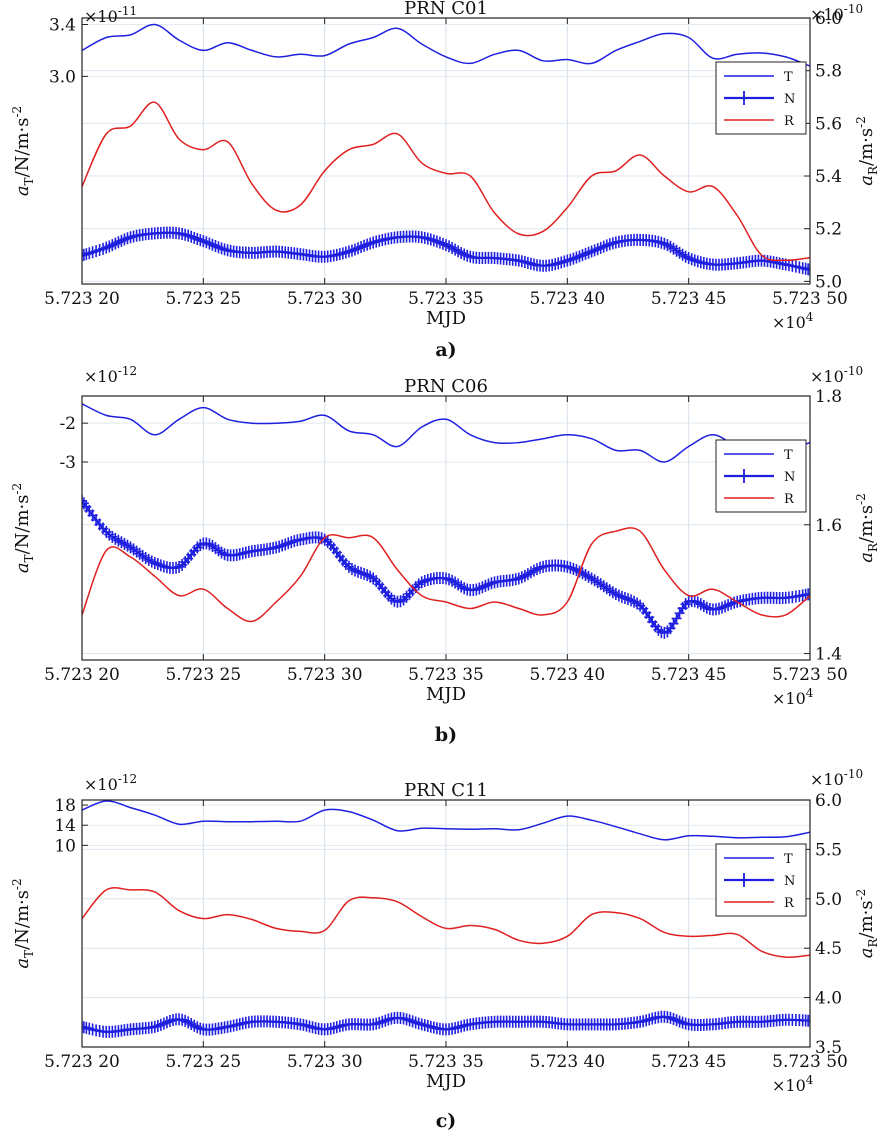  I want to click on y-right-tick-label: 5.6, so click(828, 124).